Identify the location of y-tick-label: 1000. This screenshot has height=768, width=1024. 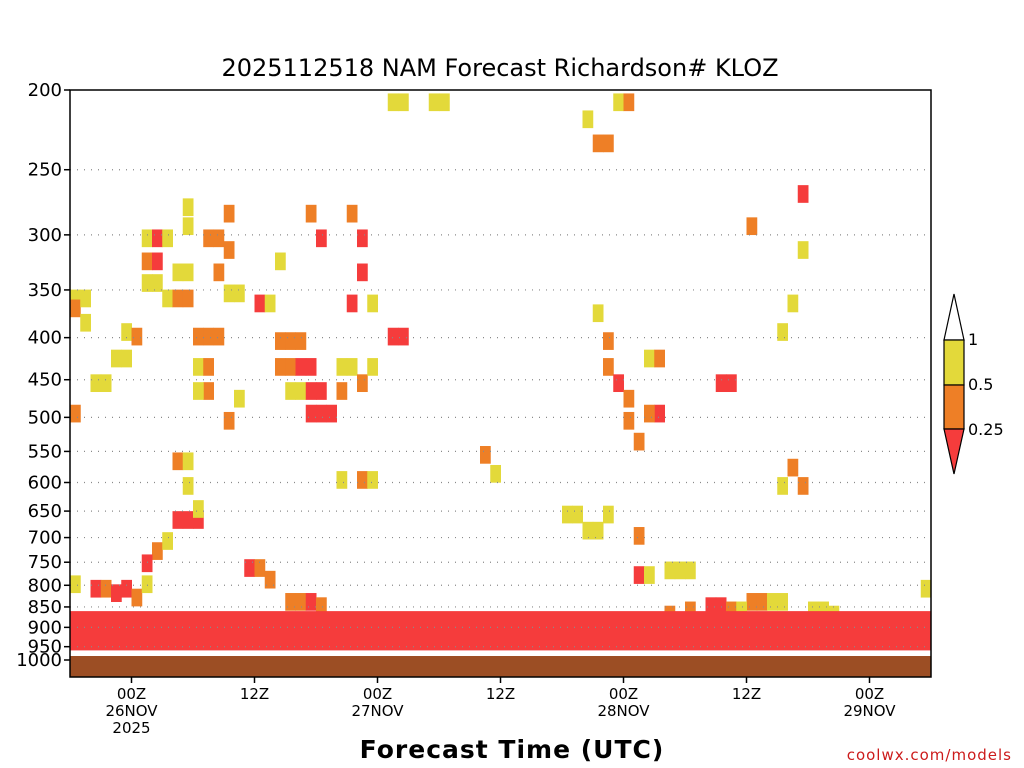
(39, 660).